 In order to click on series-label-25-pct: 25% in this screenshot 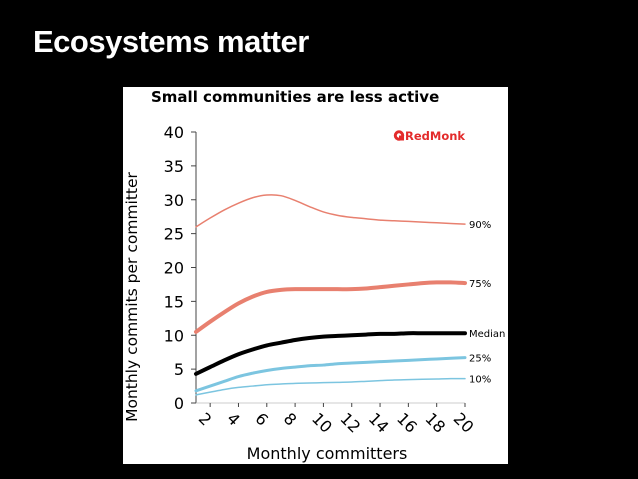, I will do `click(480, 359)`.